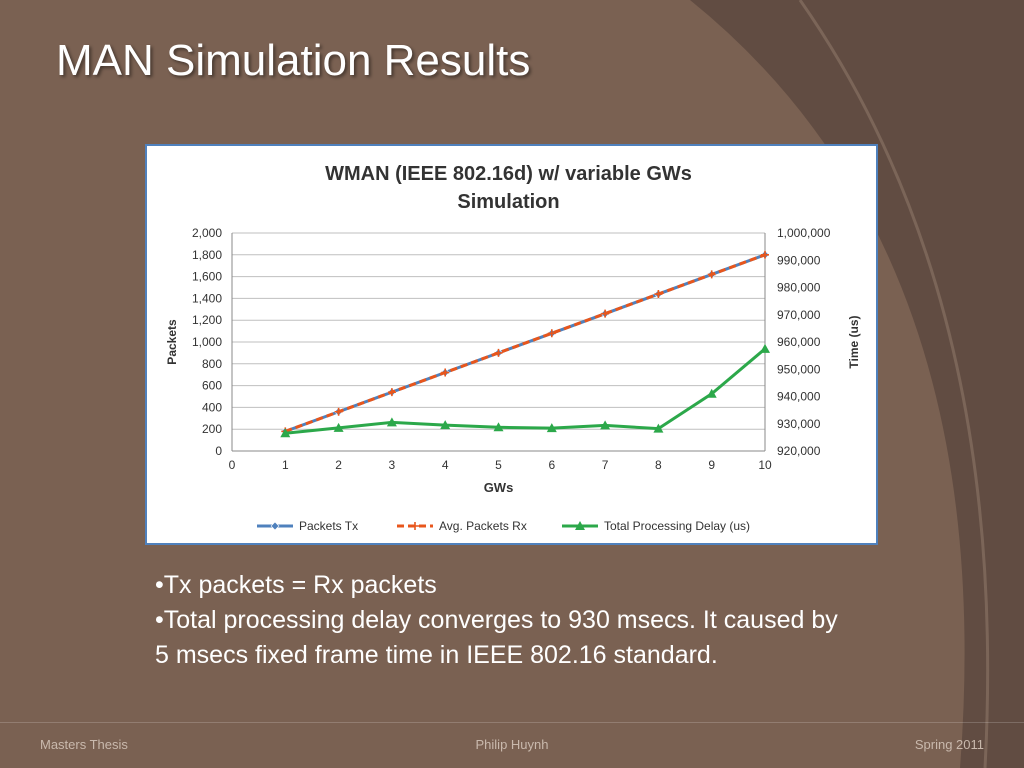  Describe the element at coordinates (799, 451) in the screenshot. I see `y2-tick-label: 920,000` at that location.